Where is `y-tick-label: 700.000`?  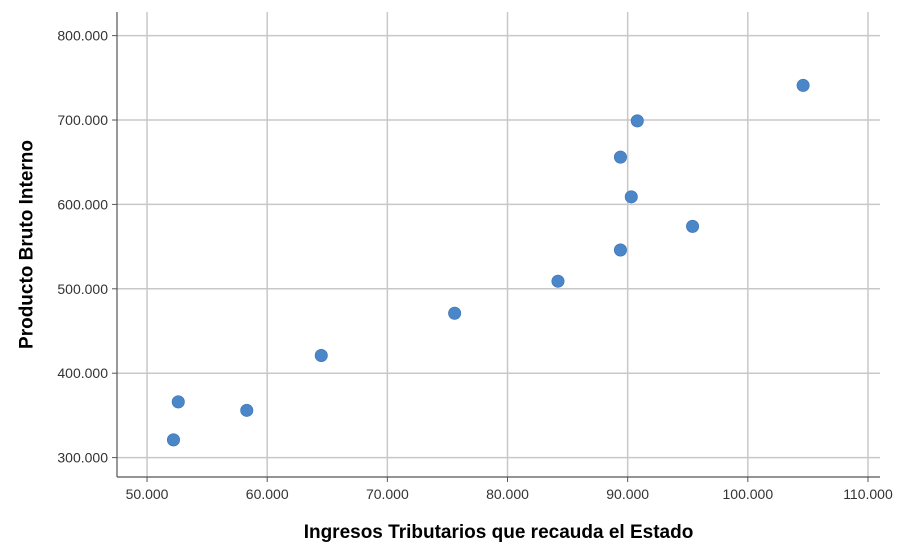
y-tick-label: 700.000 is located at coordinates (82, 120).